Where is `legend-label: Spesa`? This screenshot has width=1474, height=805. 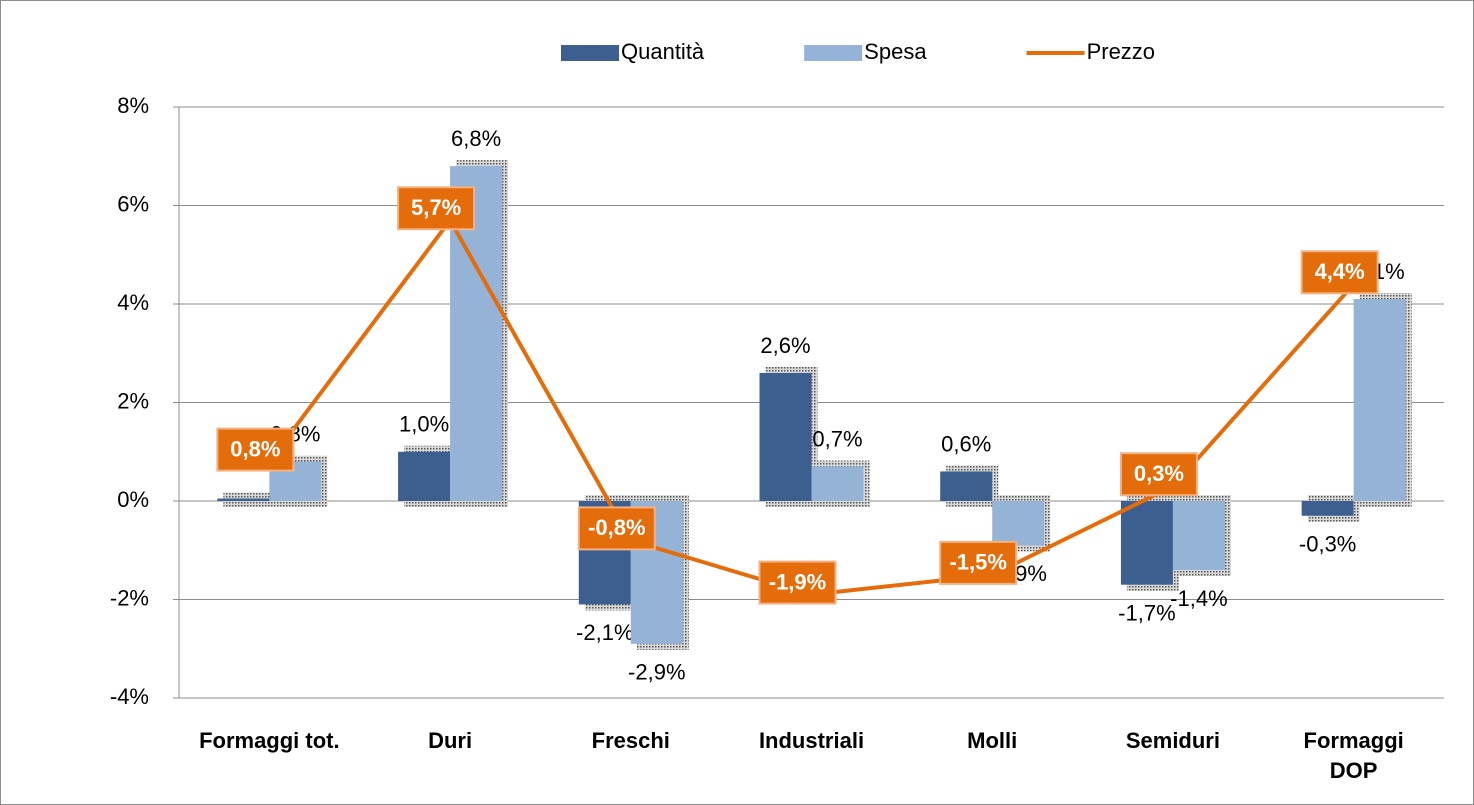
legend-label: Spesa is located at coordinates (895, 51).